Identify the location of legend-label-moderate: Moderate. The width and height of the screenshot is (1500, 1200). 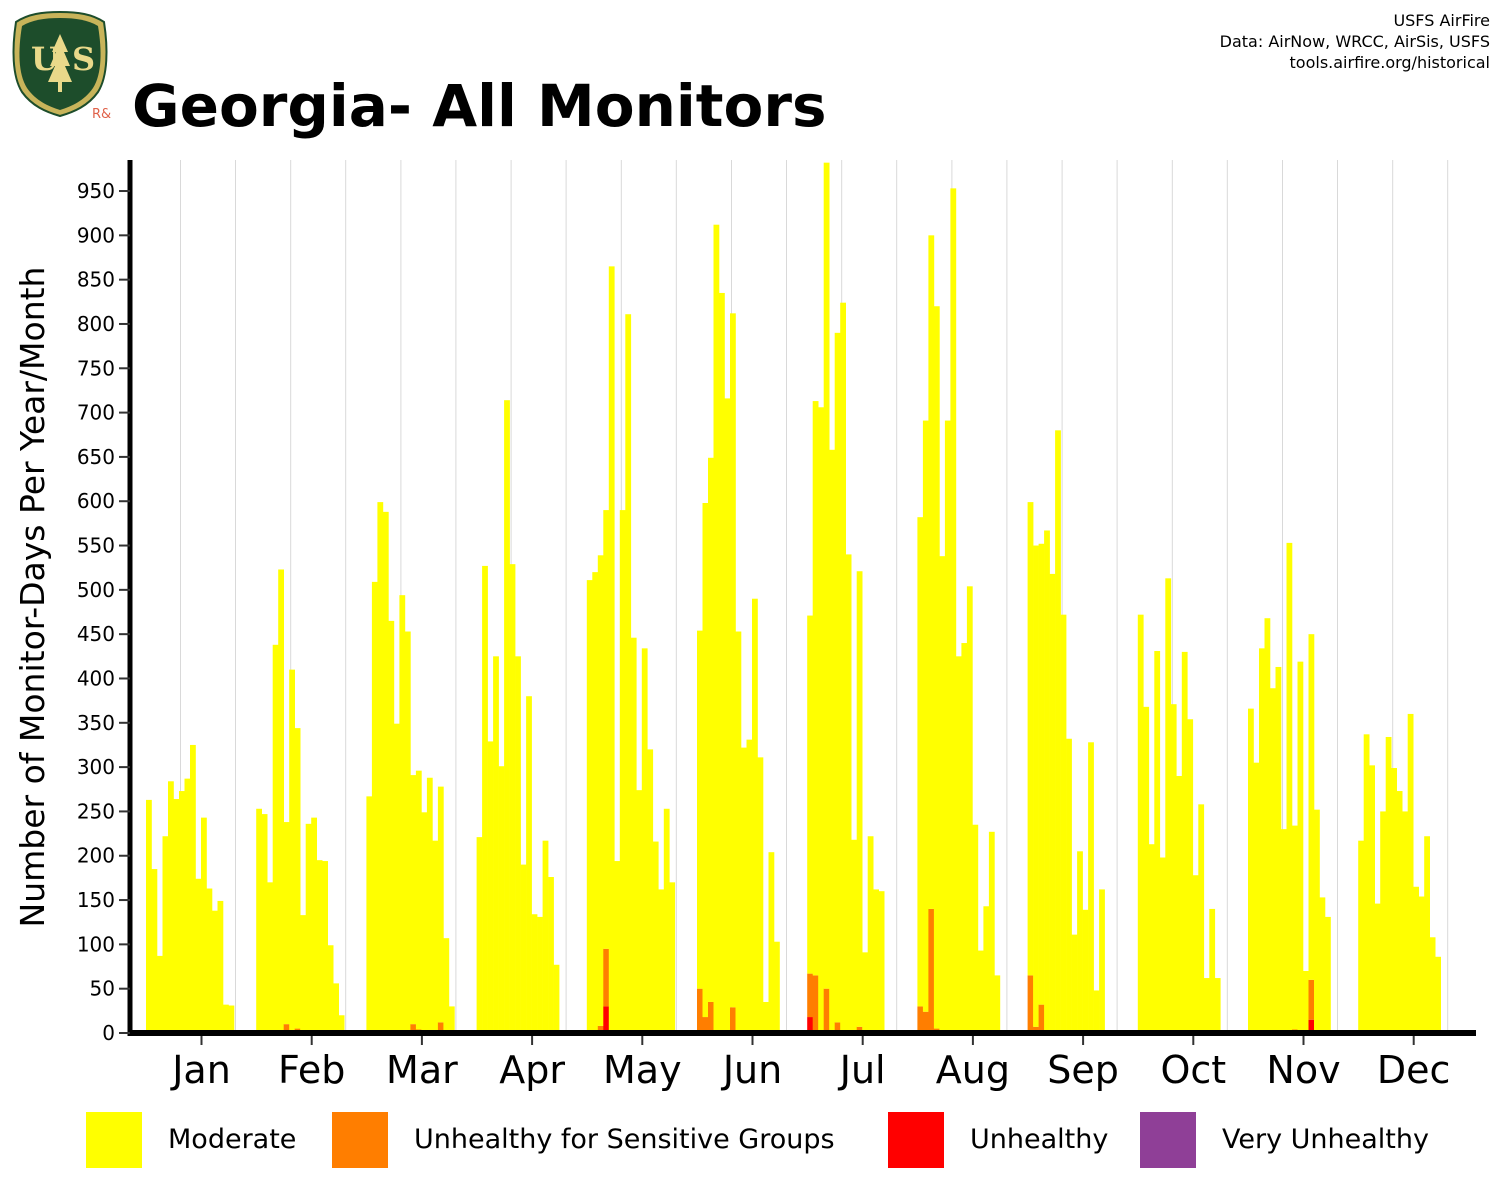
(232, 1139).